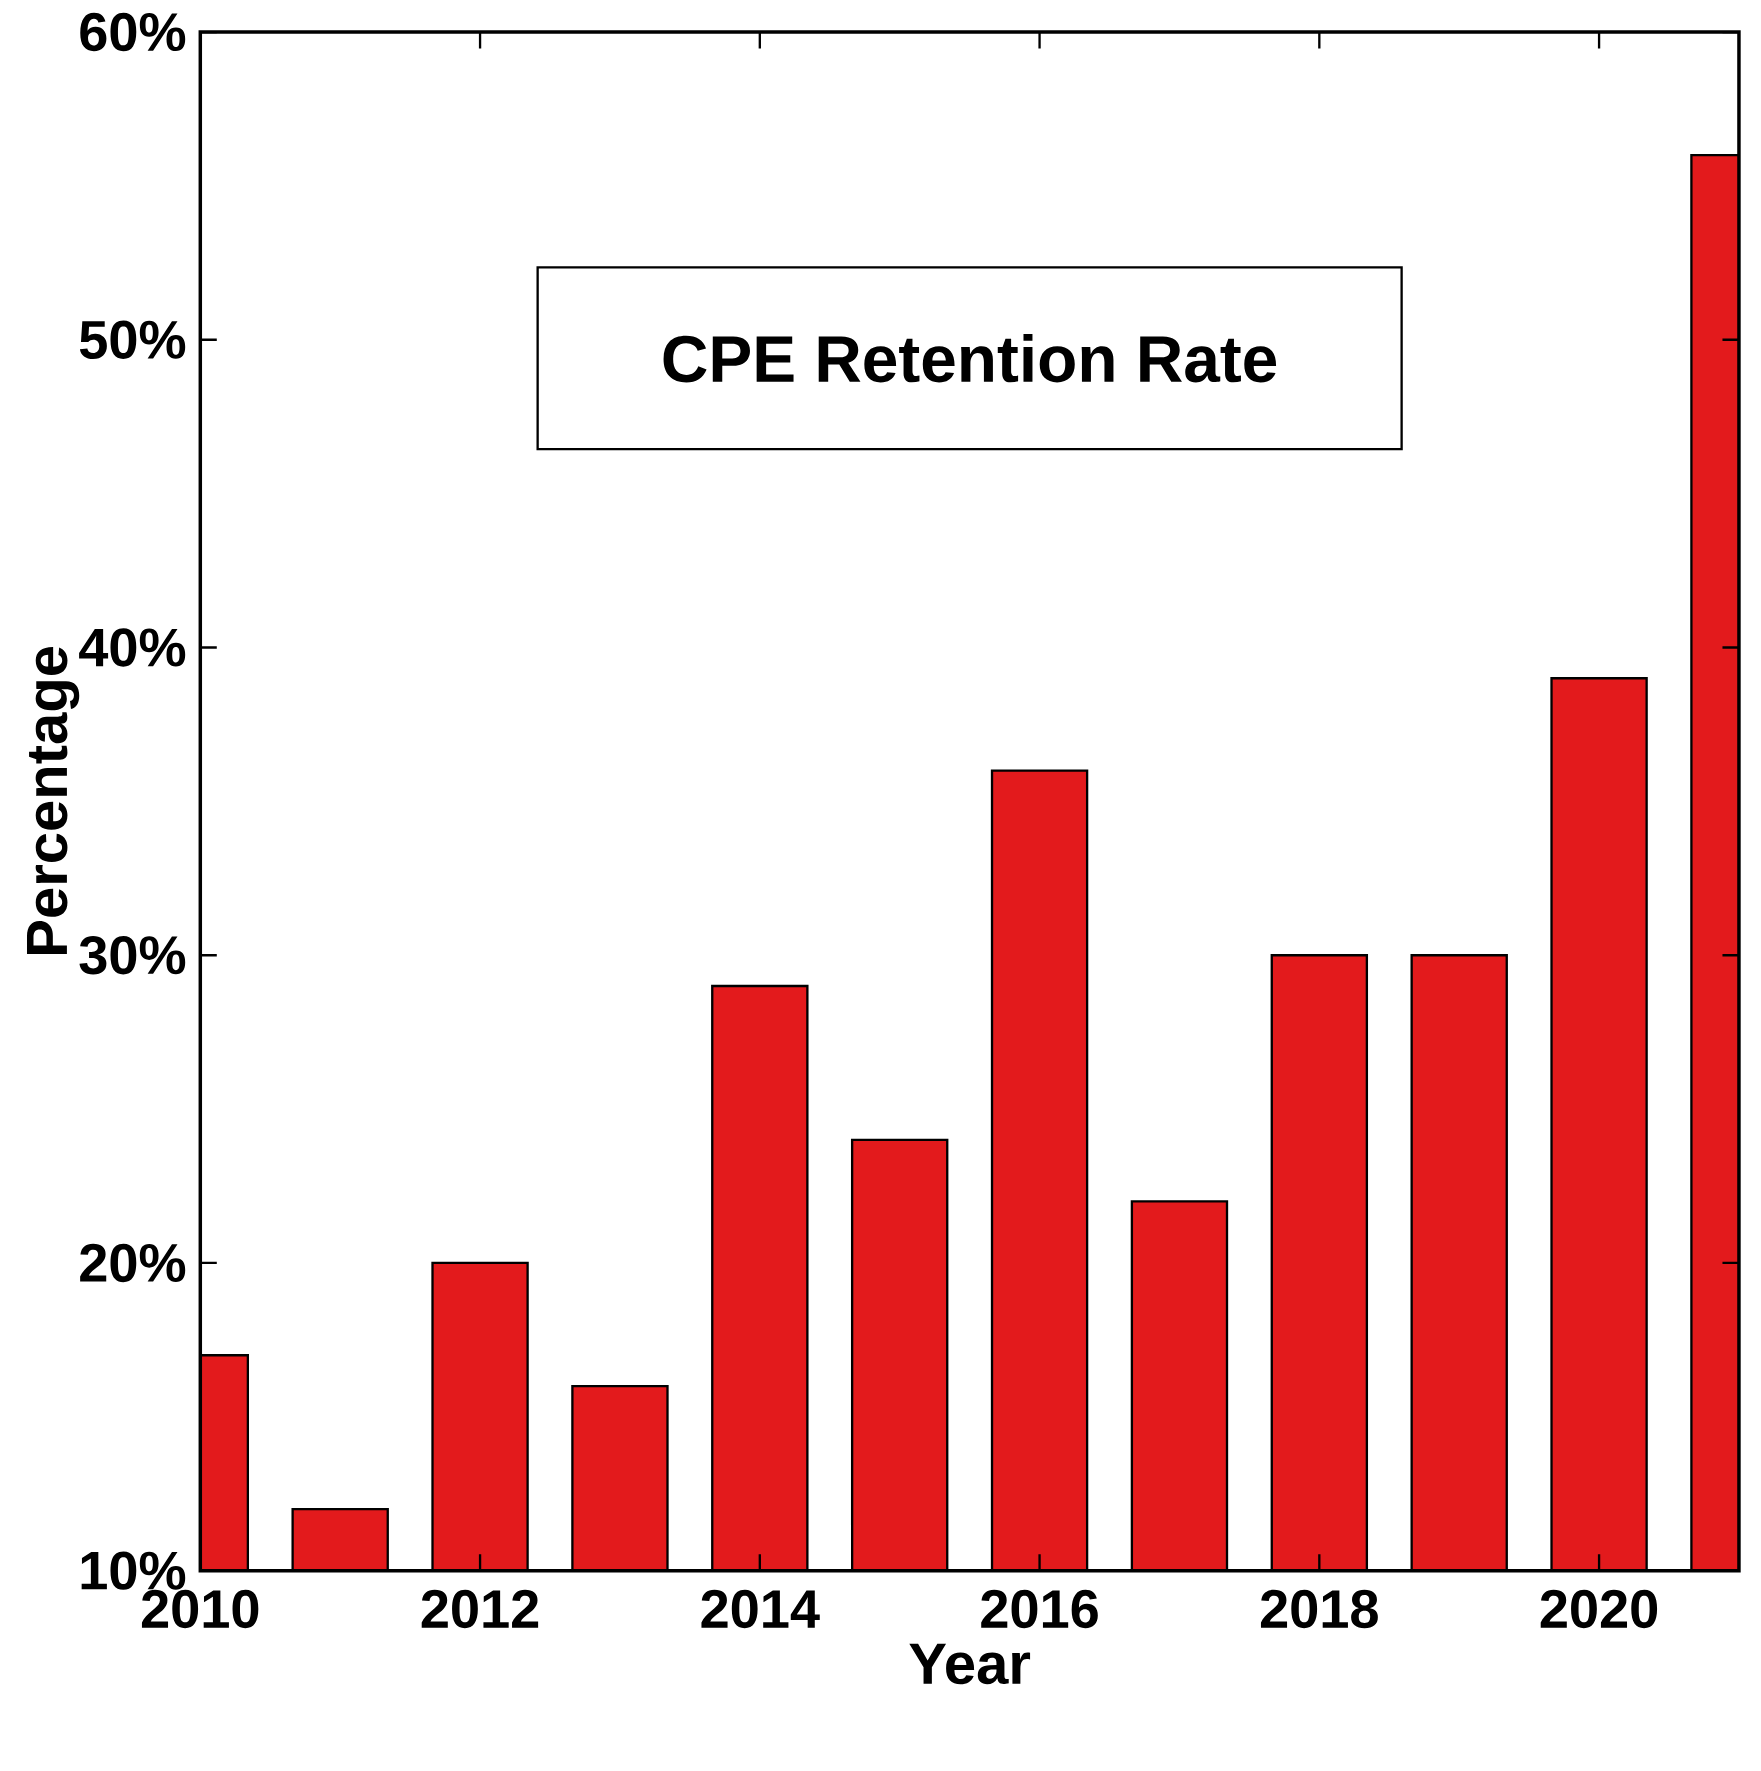  I want to click on y-tick-label: 30%, so click(132, 955).